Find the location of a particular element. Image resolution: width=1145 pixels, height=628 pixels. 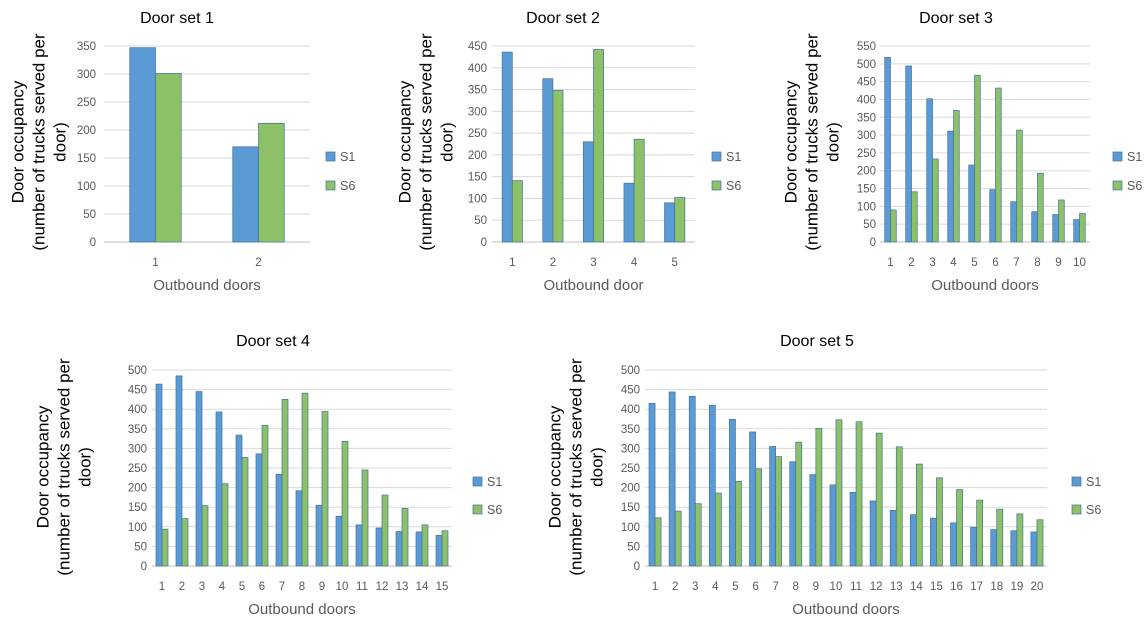

chart-title: Door set 5 is located at coordinates (817, 341).